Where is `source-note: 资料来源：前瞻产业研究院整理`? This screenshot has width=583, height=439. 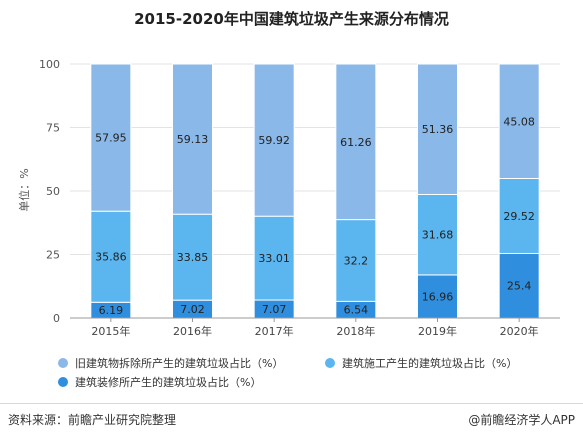 source-note: 资料来源：前瞻产业研究院整理 is located at coordinates (92, 420).